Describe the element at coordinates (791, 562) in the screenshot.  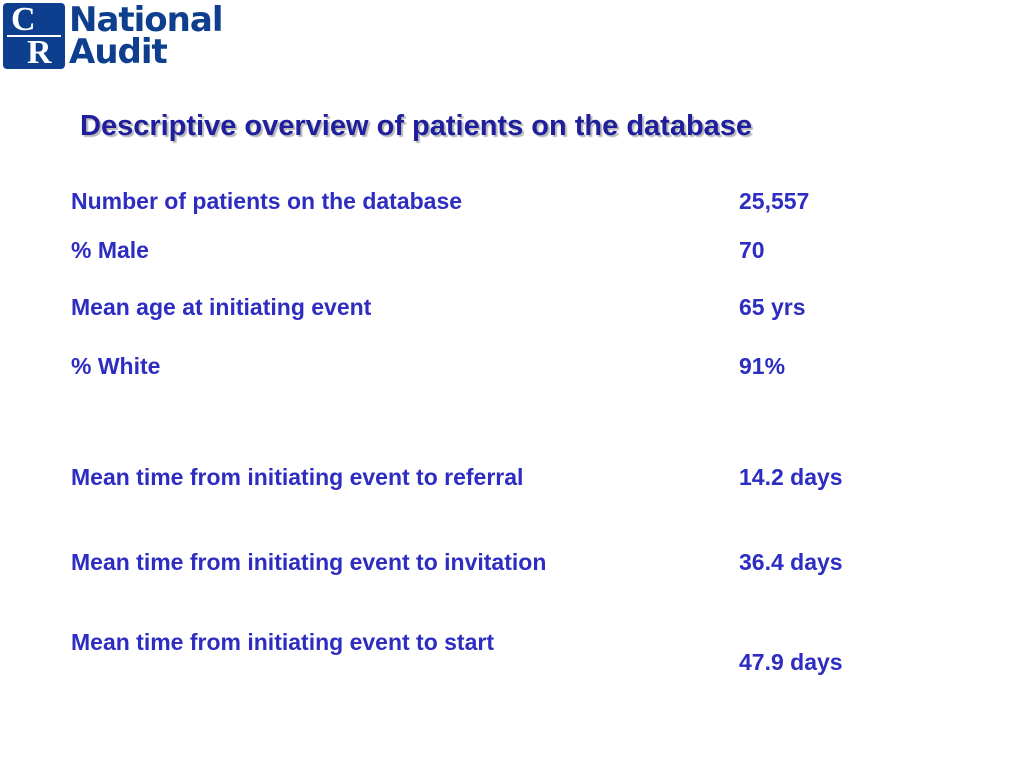
I see `row-value-invitation: 36.4 days` at that location.